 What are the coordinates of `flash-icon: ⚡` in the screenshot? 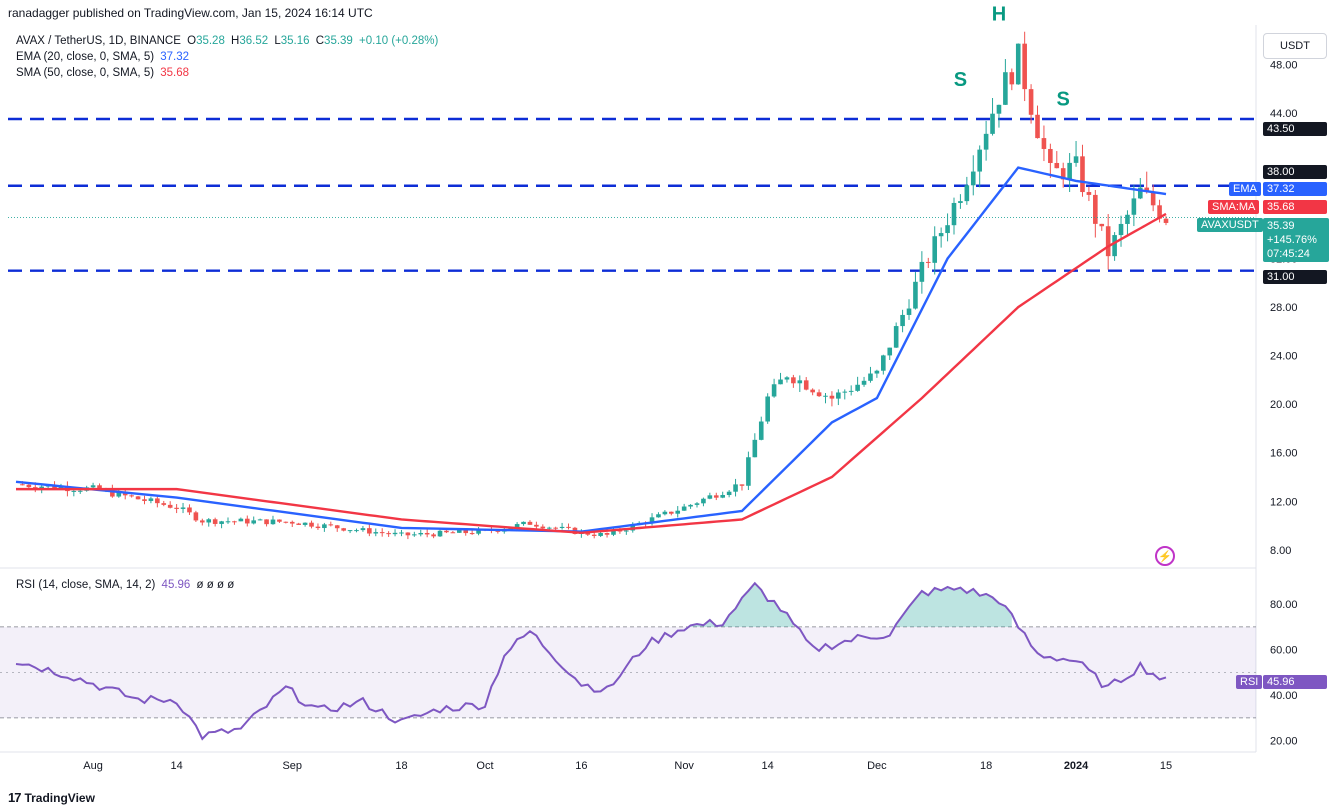 It's located at (1165, 556).